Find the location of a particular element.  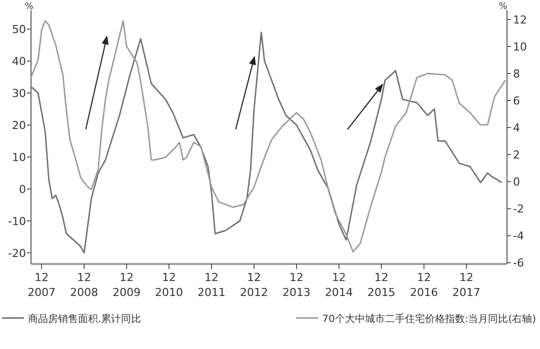

y-axis-title: % is located at coordinates (29, 7).